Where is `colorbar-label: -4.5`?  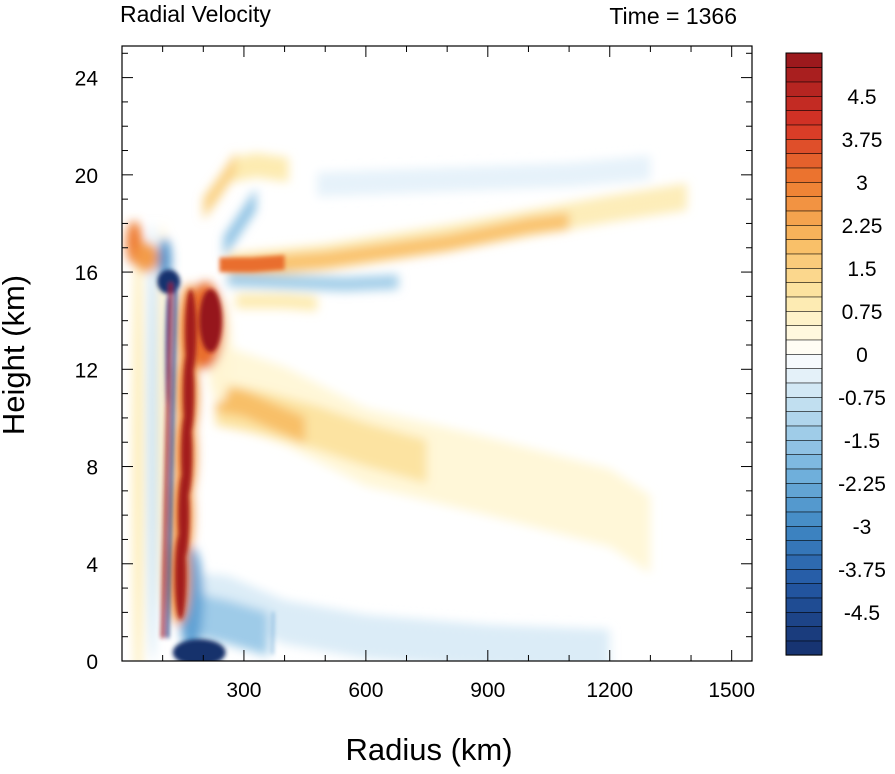
colorbar-label: -4.5 is located at coordinates (862, 613).